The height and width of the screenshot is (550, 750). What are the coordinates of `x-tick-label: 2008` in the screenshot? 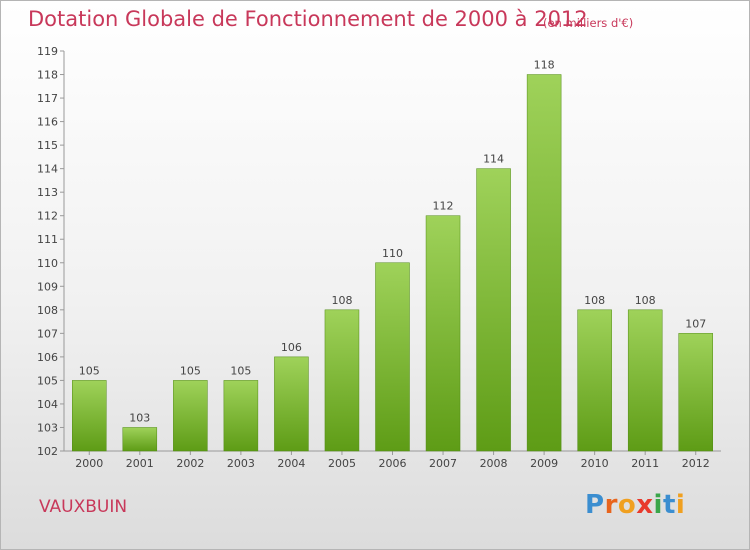 It's located at (494, 463).